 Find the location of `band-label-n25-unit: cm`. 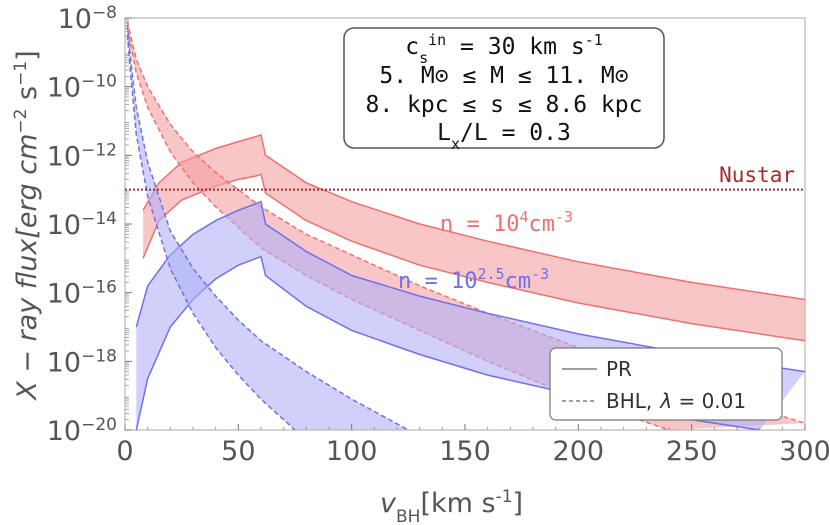

band-label-n25-unit: cm is located at coordinates (518, 281).